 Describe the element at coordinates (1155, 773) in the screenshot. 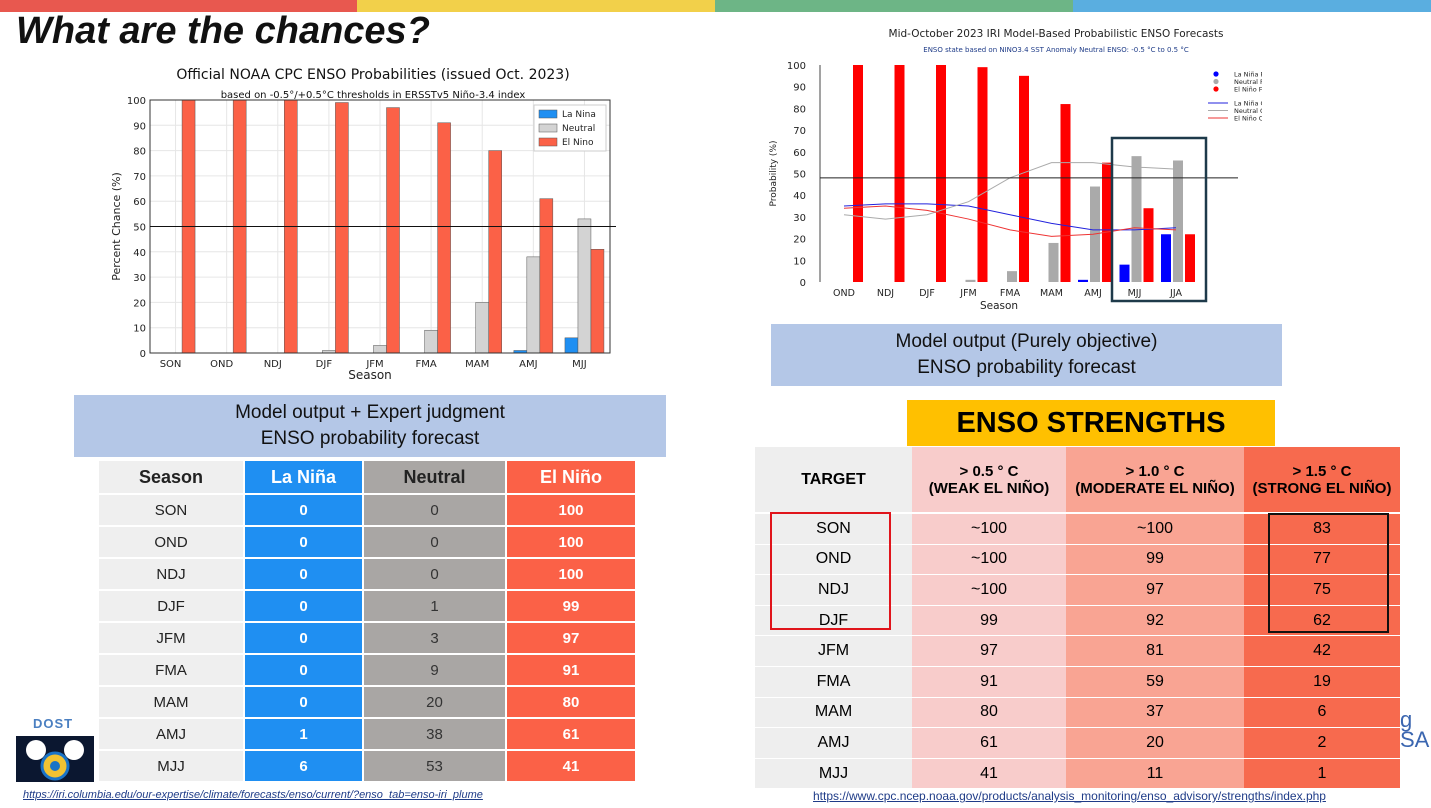

I see `moderate-cell: 11` at that location.